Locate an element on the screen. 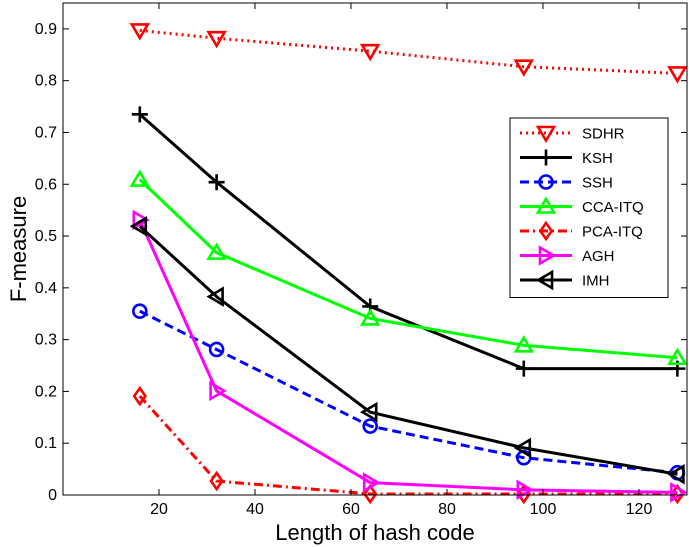  y-tick-label: 0.1 is located at coordinates (46, 443).